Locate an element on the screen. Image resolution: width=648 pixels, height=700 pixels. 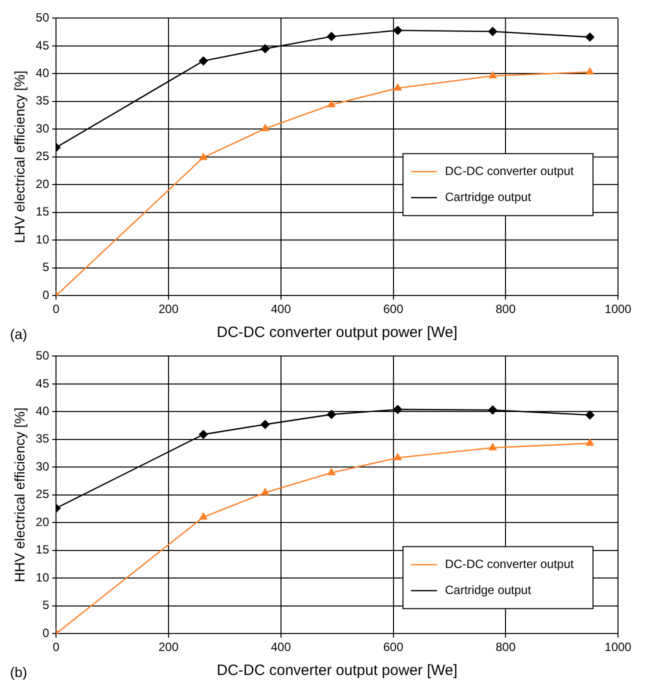
y-axis-title: HHV electrical efficiency [%] is located at coordinates (19, 494).